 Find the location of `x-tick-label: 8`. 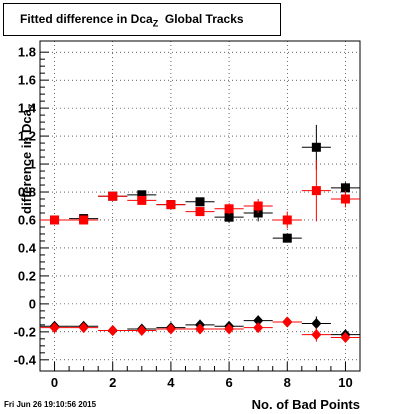

x-tick-label: 8 is located at coordinates (287, 382).